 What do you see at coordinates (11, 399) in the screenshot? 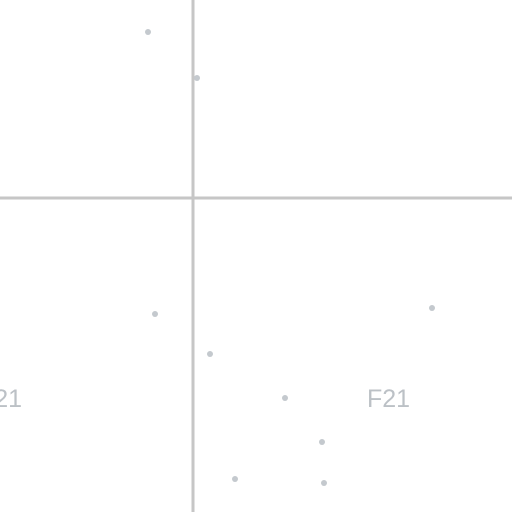
I see `grid-label-left: F21` at bounding box center [11, 399].